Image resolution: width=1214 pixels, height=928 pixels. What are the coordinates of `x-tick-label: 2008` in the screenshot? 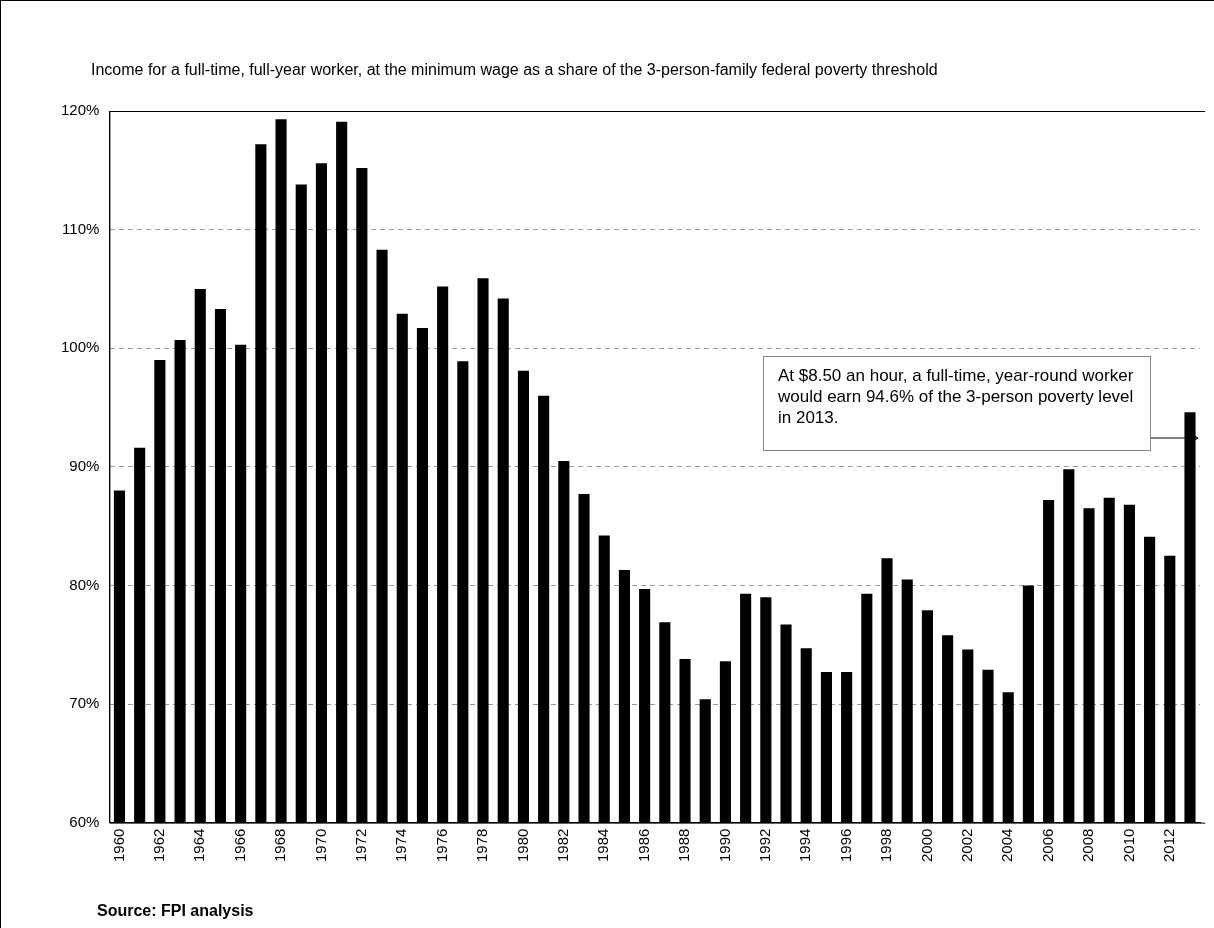 It's located at (1088, 845).